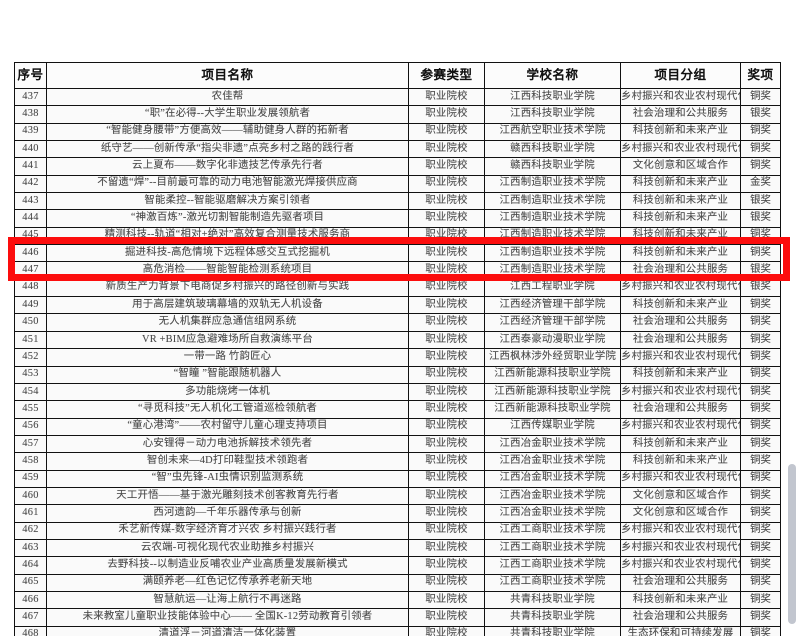 Image resolution: width=799 pixels, height=636 pixels. Describe the element at coordinates (552, 374) in the screenshot. I see `cell-school: 江西新能源科技职业学院` at that location.